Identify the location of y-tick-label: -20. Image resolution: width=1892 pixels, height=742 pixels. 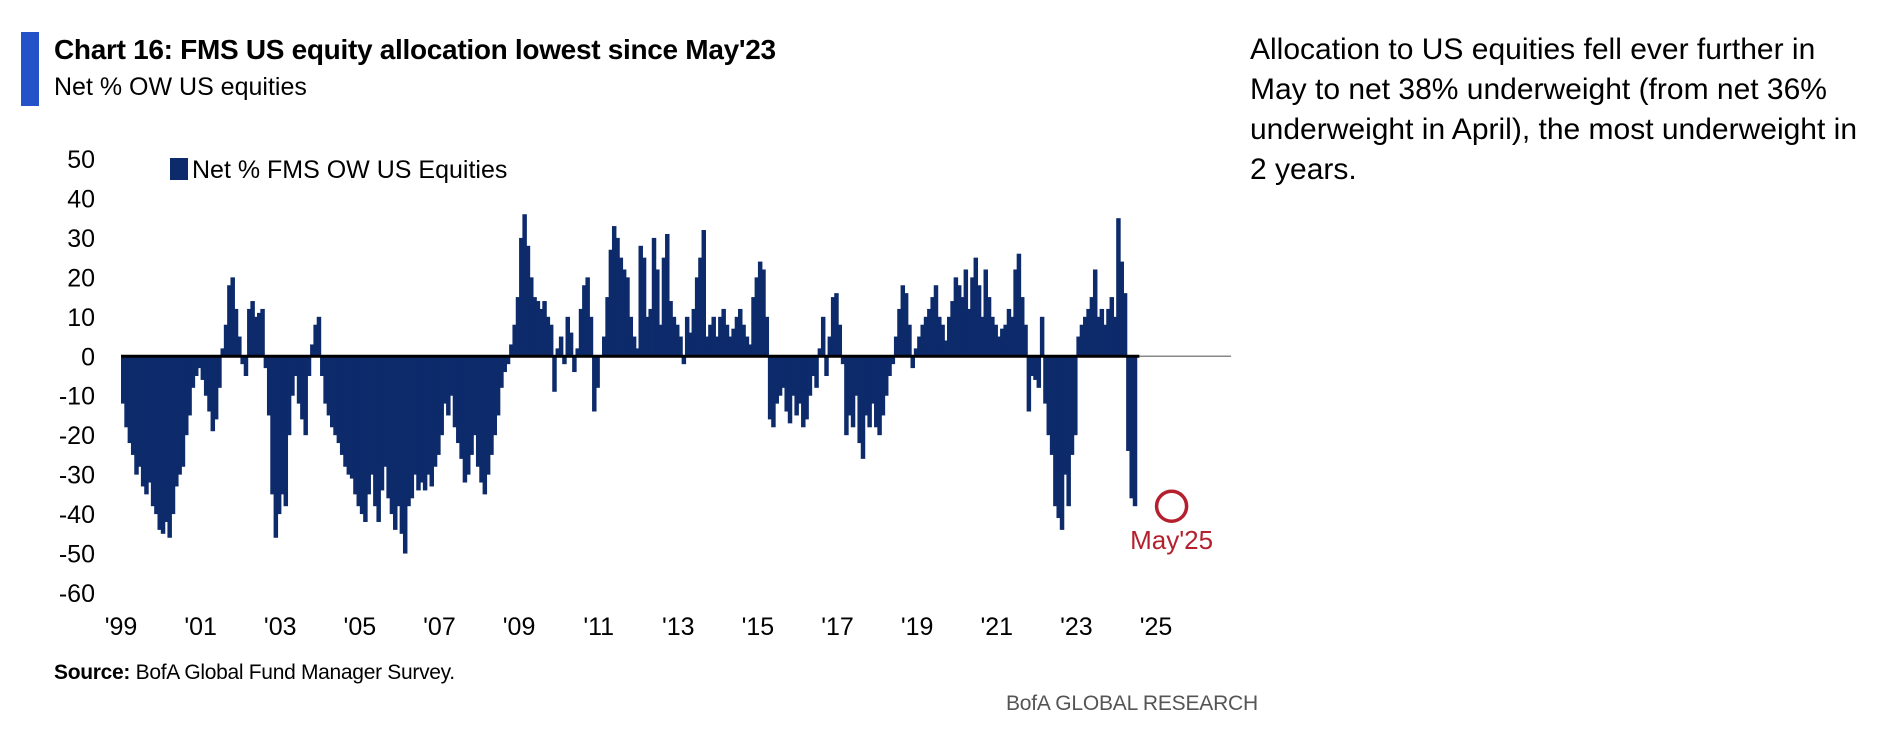
(77, 436).